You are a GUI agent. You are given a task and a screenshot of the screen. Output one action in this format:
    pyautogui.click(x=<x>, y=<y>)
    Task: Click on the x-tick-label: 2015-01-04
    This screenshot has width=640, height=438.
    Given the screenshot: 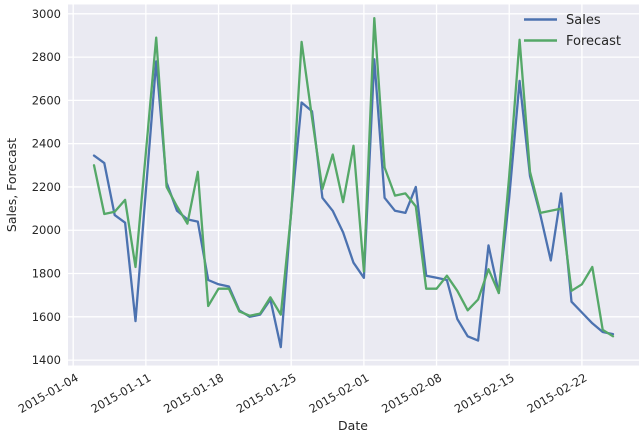 What is the action you would take?
    pyautogui.click(x=48, y=393)
    